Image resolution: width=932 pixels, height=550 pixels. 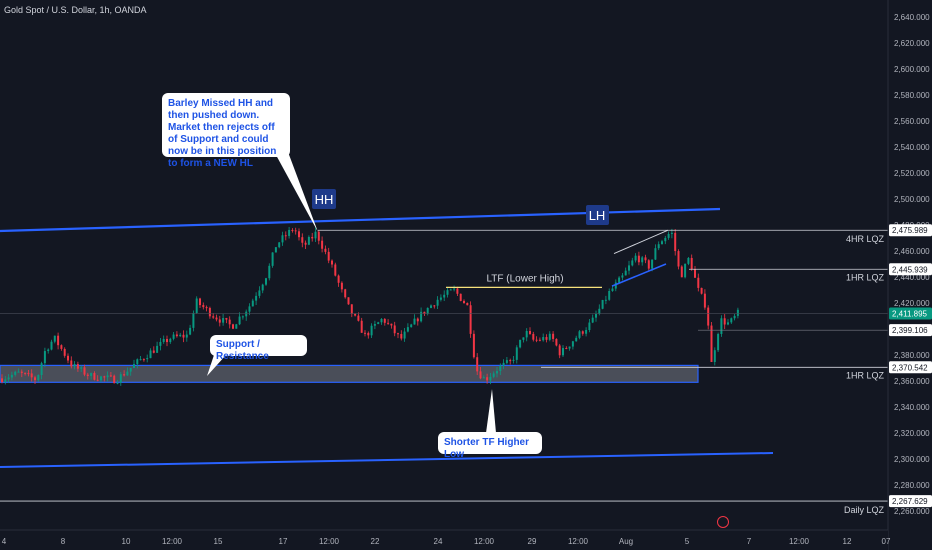 What do you see at coordinates (912, 355) in the screenshot?
I see `price-tick-label: 2,380.000` at bounding box center [912, 355].